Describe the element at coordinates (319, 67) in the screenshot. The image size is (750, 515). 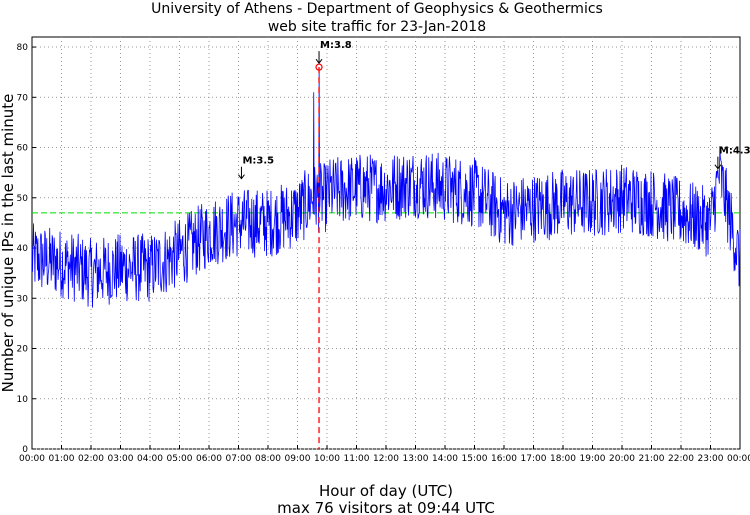
I see `max-visitors-point` at that location.